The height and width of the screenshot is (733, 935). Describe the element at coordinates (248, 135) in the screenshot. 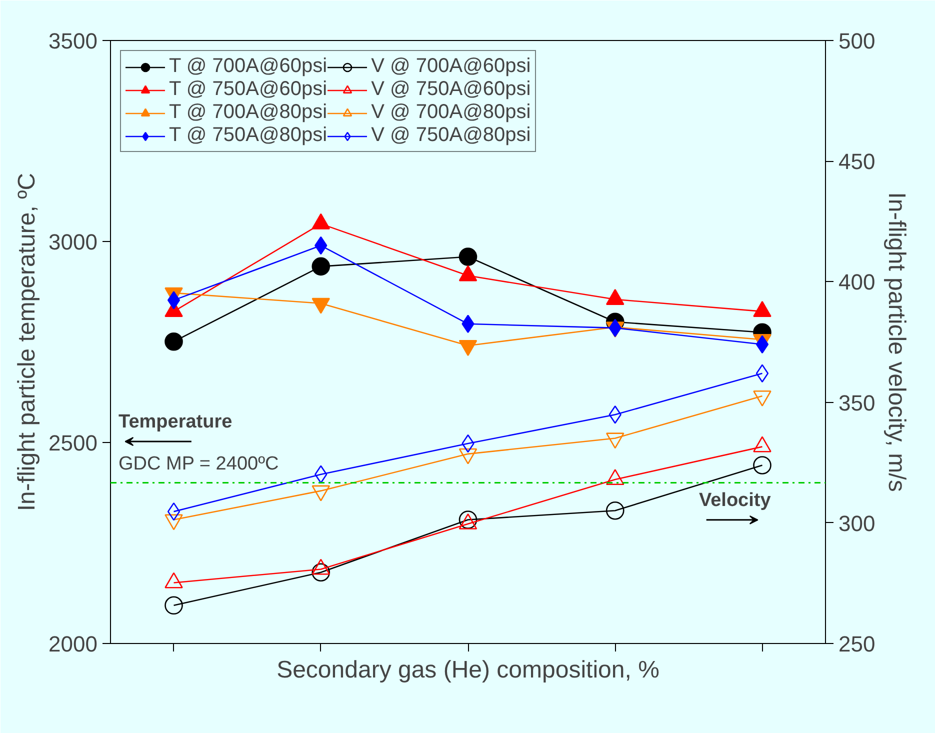

I see `legend-label: T @ 750A@80psi` at that location.